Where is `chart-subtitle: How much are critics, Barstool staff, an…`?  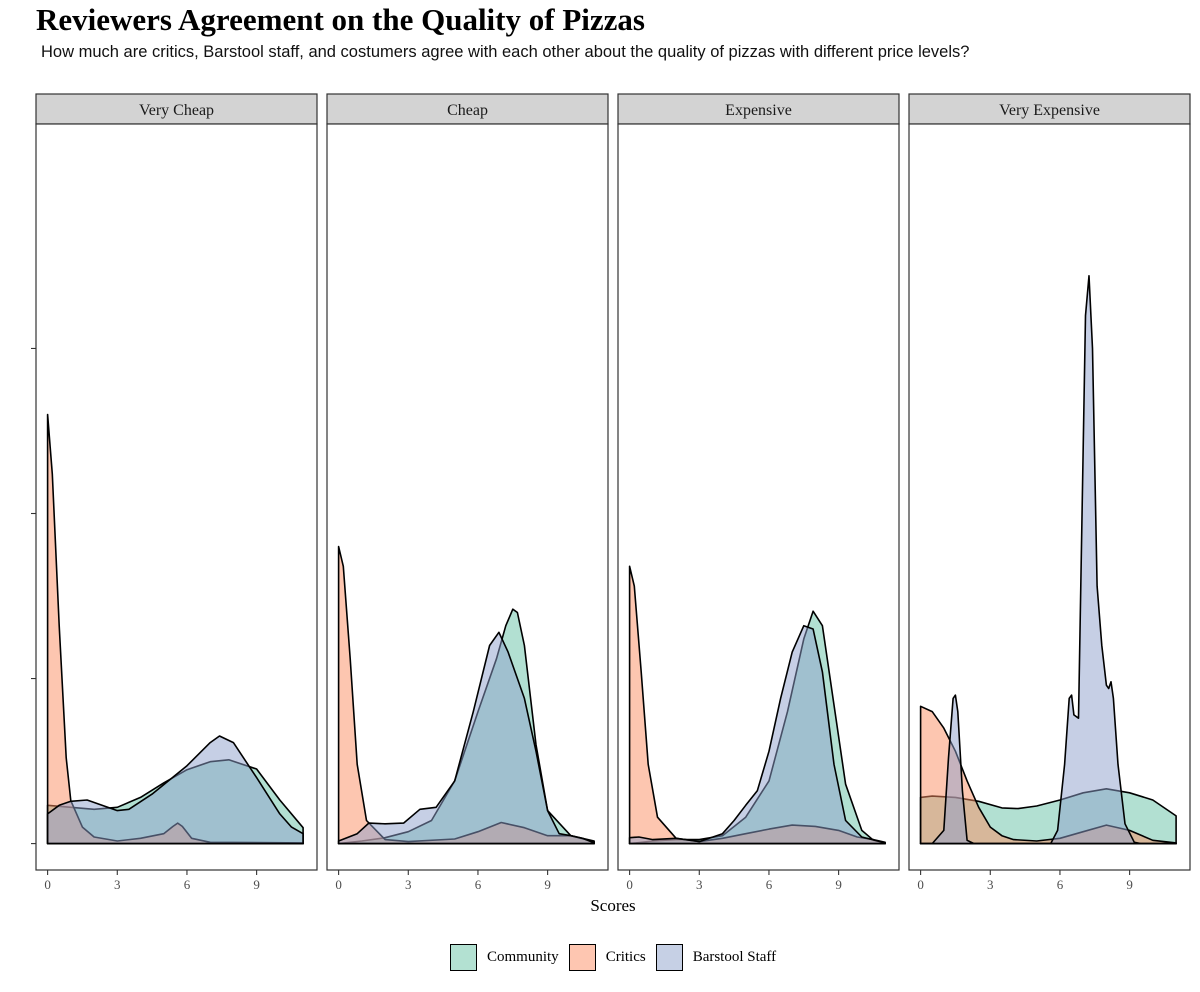
chart-subtitle: How much are critics, Barstool staff, an… is located at coordinates (505, 52).